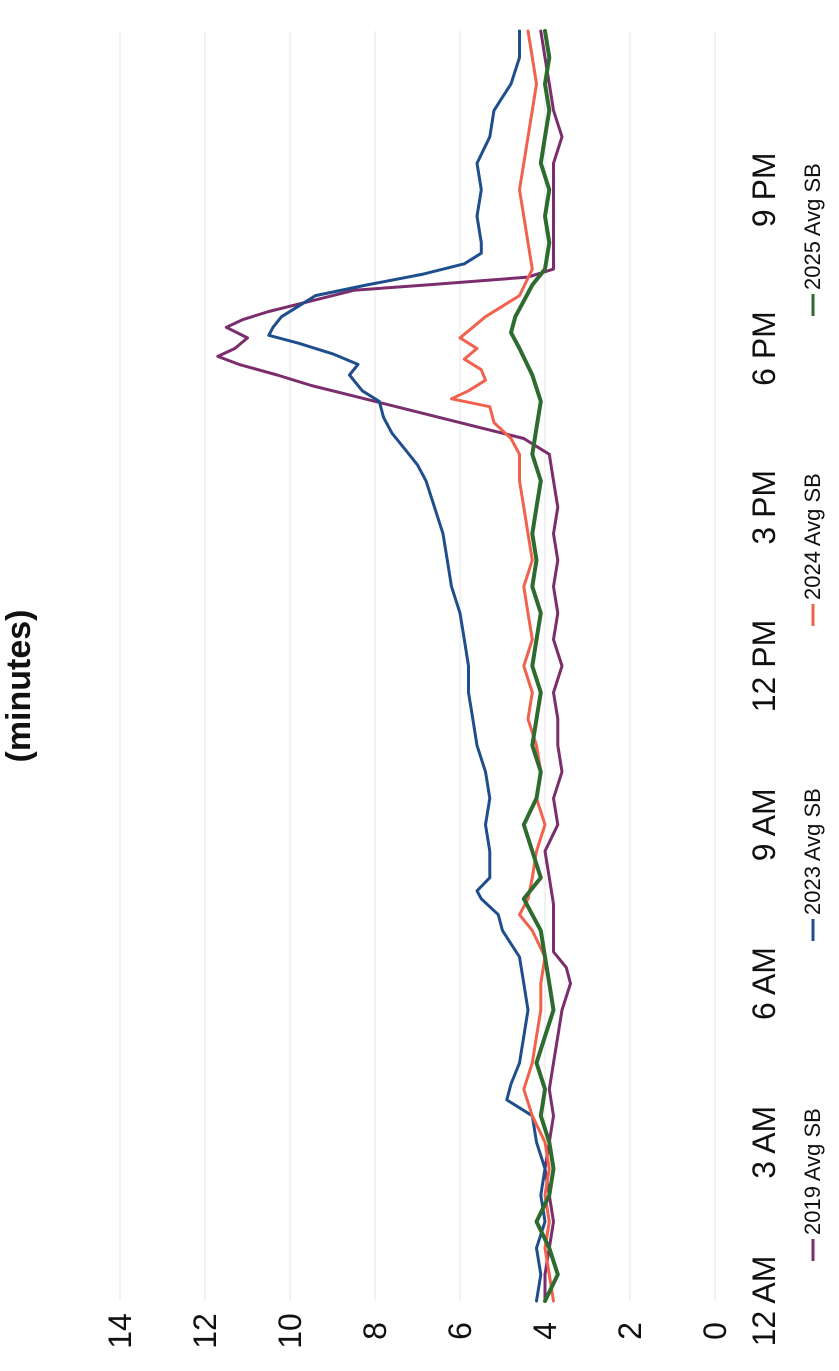 Image resolution: width=839 pixels, height=1371 pixels. What do you see at coordinates (764, 749) in the screenshot?
I see `x-axis-ticks: 12 AM 3 AM 6 AM 9 AM 12 PM 3 PM 6 PM 9 PM` at bounding box center [764, 749].